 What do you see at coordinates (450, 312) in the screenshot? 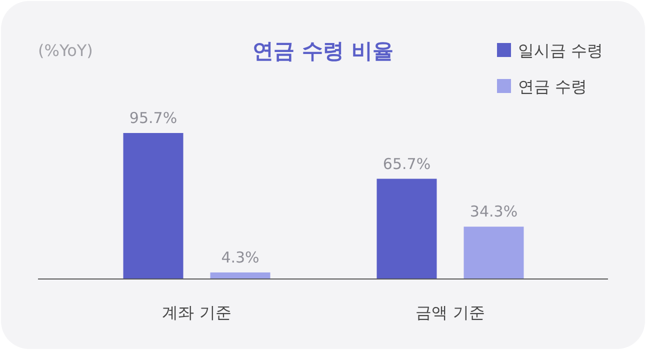
I see `x-tick-label: 금액 기준` at bounding box center [450, 312].